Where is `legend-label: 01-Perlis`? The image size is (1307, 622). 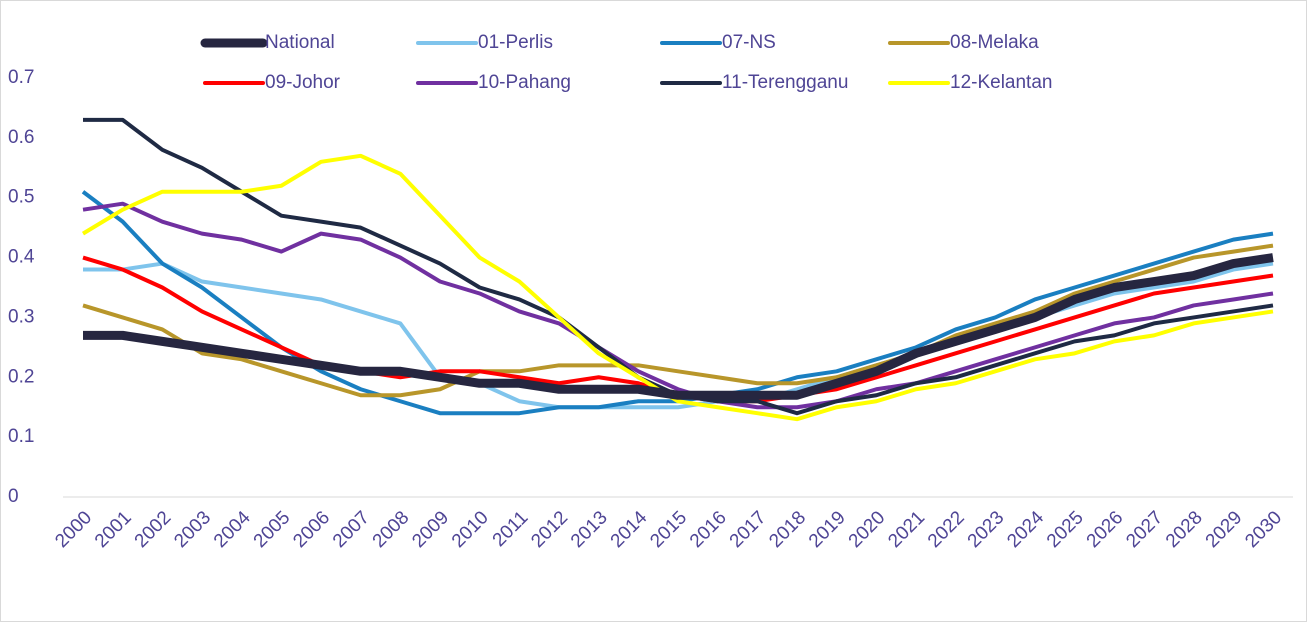
legend-label: 01-Perlis is located at coordinates (515, 42).